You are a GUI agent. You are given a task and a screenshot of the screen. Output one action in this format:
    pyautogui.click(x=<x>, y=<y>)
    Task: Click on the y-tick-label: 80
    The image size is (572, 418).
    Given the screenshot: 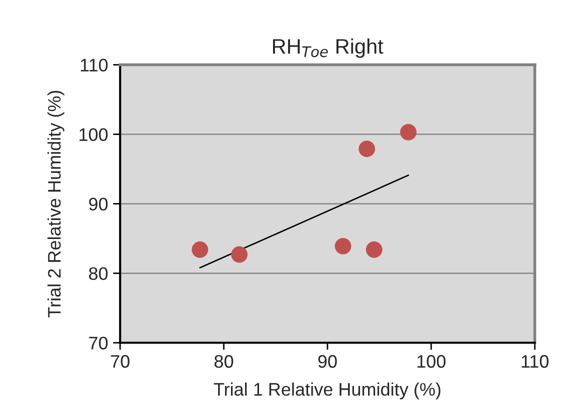 What is the action you would take?
    pyautogui.click(x=98, y=273)
    